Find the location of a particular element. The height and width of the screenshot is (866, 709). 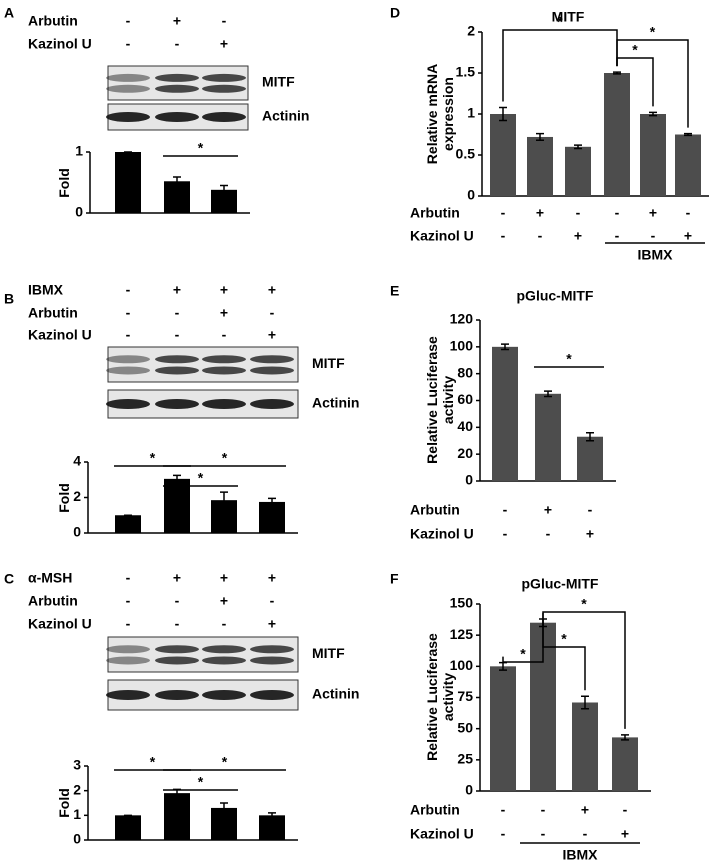

group-label: IBMX is located at coordinates (581, 855).